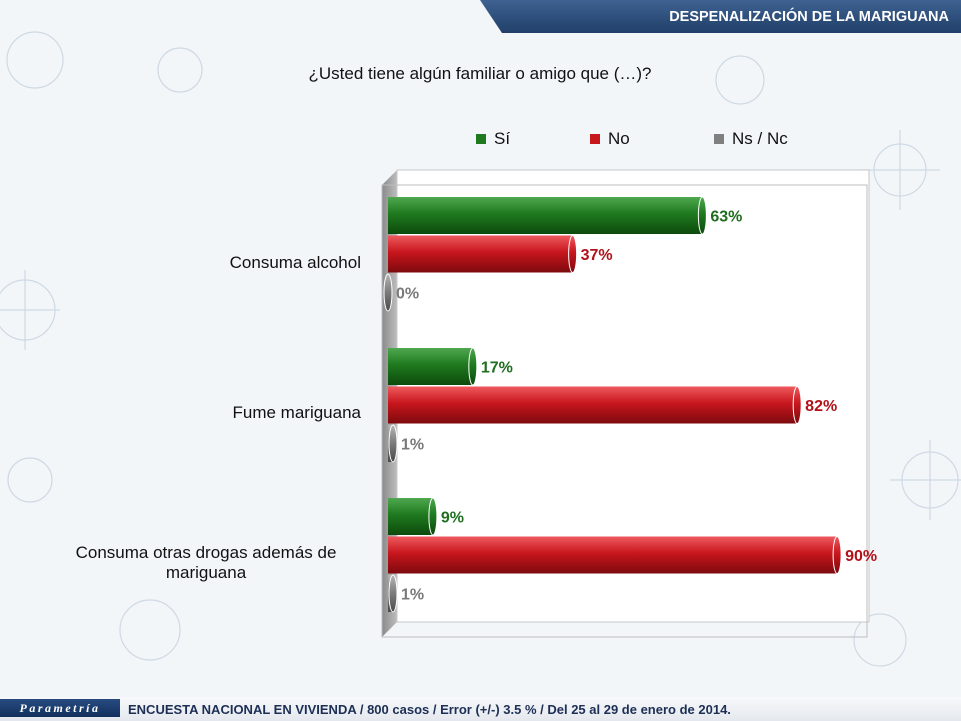  What do you see at coordinates (493, 139) in the screenshot?
I see `legend-item-si: Sí` at bounding box center [493, 139].